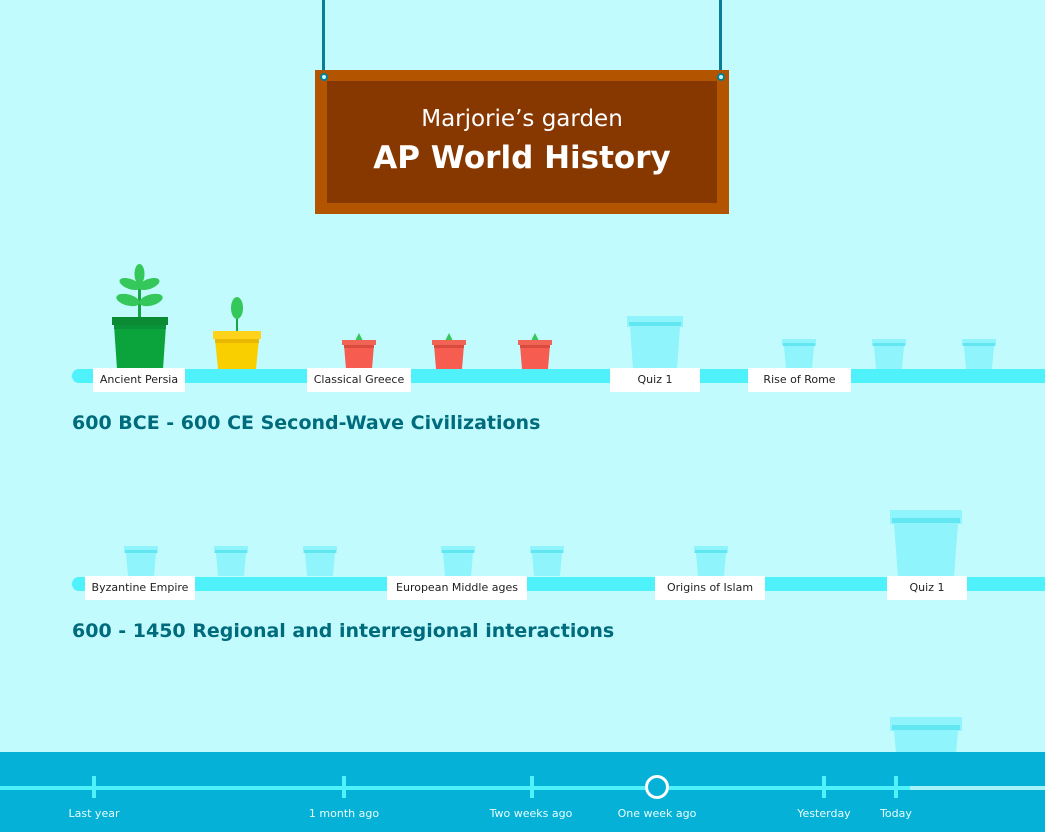 The height and width of the screenshot is (832, 1045). What do you see at coordinates (359, 380) in the screenshot?
I see `shelf-label-classical-greece: Classical Greece` at bounding box center [359, 380].